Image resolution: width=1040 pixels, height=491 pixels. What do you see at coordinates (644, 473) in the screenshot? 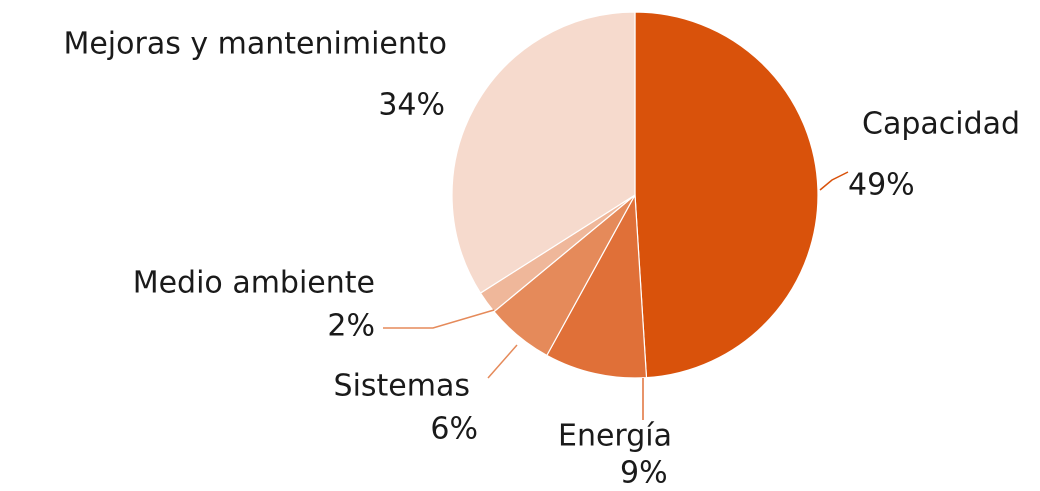
I see `slice-value-label: 9%` at bounding box center [644, 473].